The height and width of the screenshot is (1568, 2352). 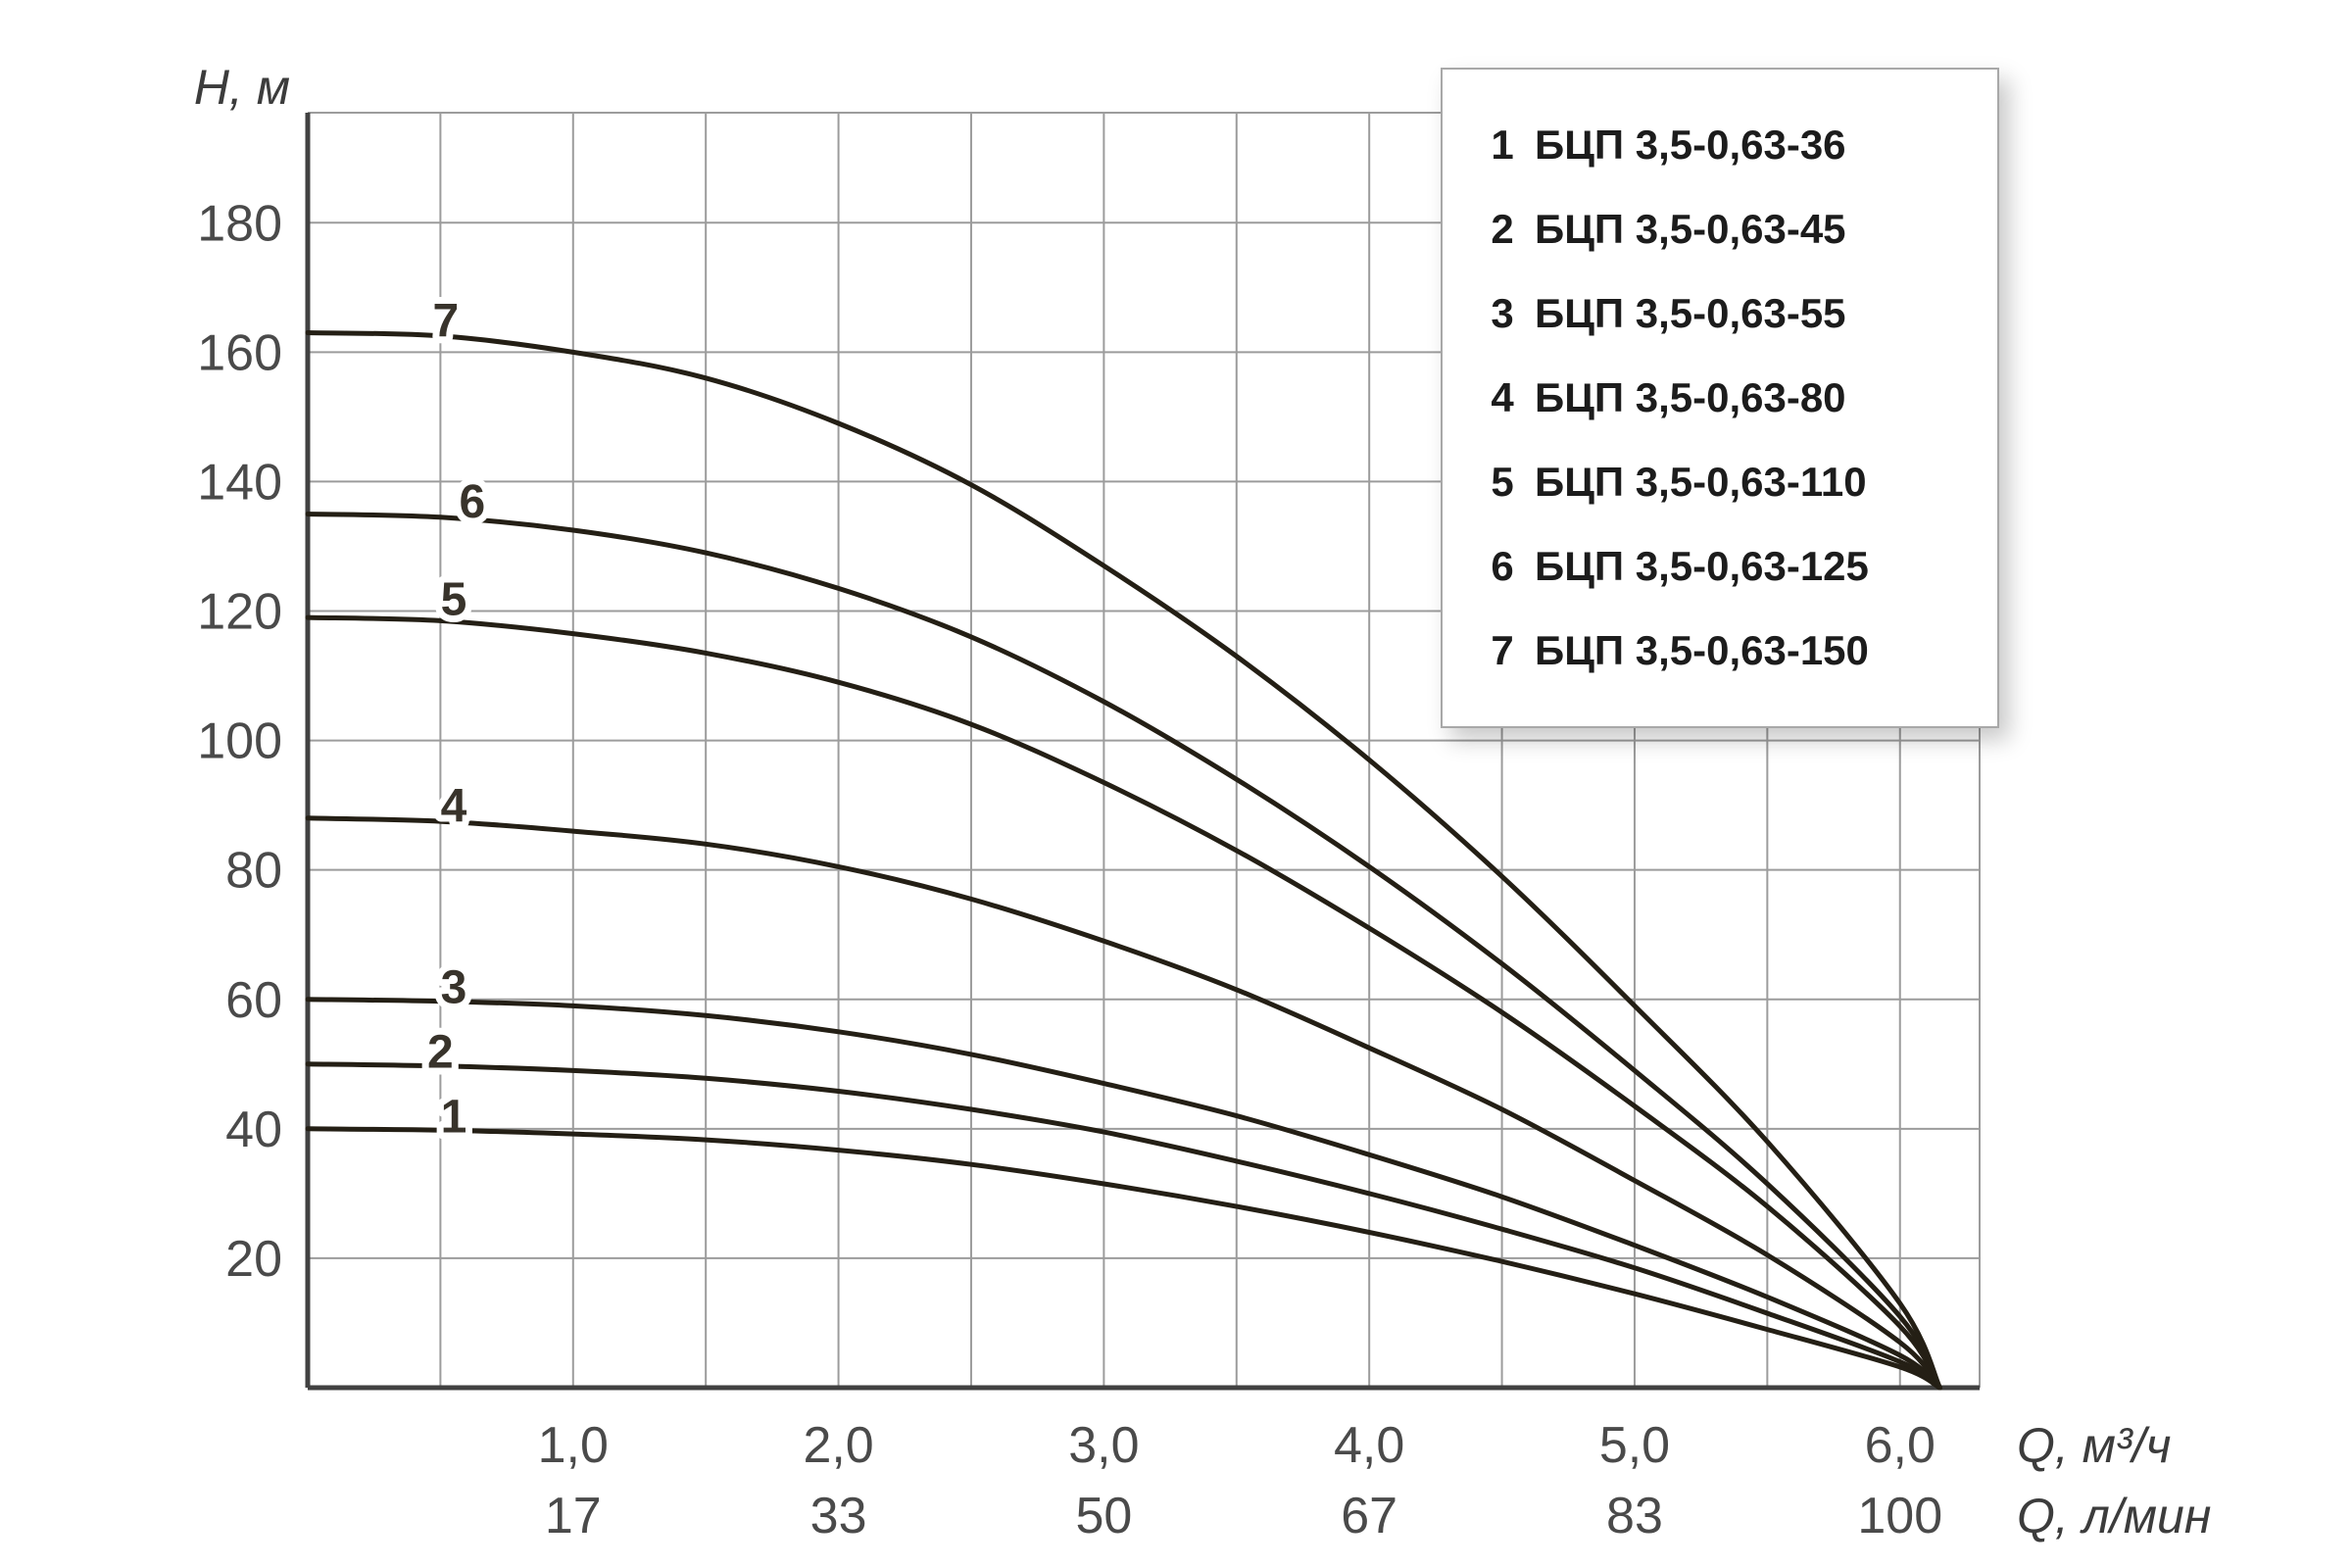 What do you see at coordinates (253, 1259) in the screenshot?
I see `y-tick-label: 20` at bounding box center [253, 1259].